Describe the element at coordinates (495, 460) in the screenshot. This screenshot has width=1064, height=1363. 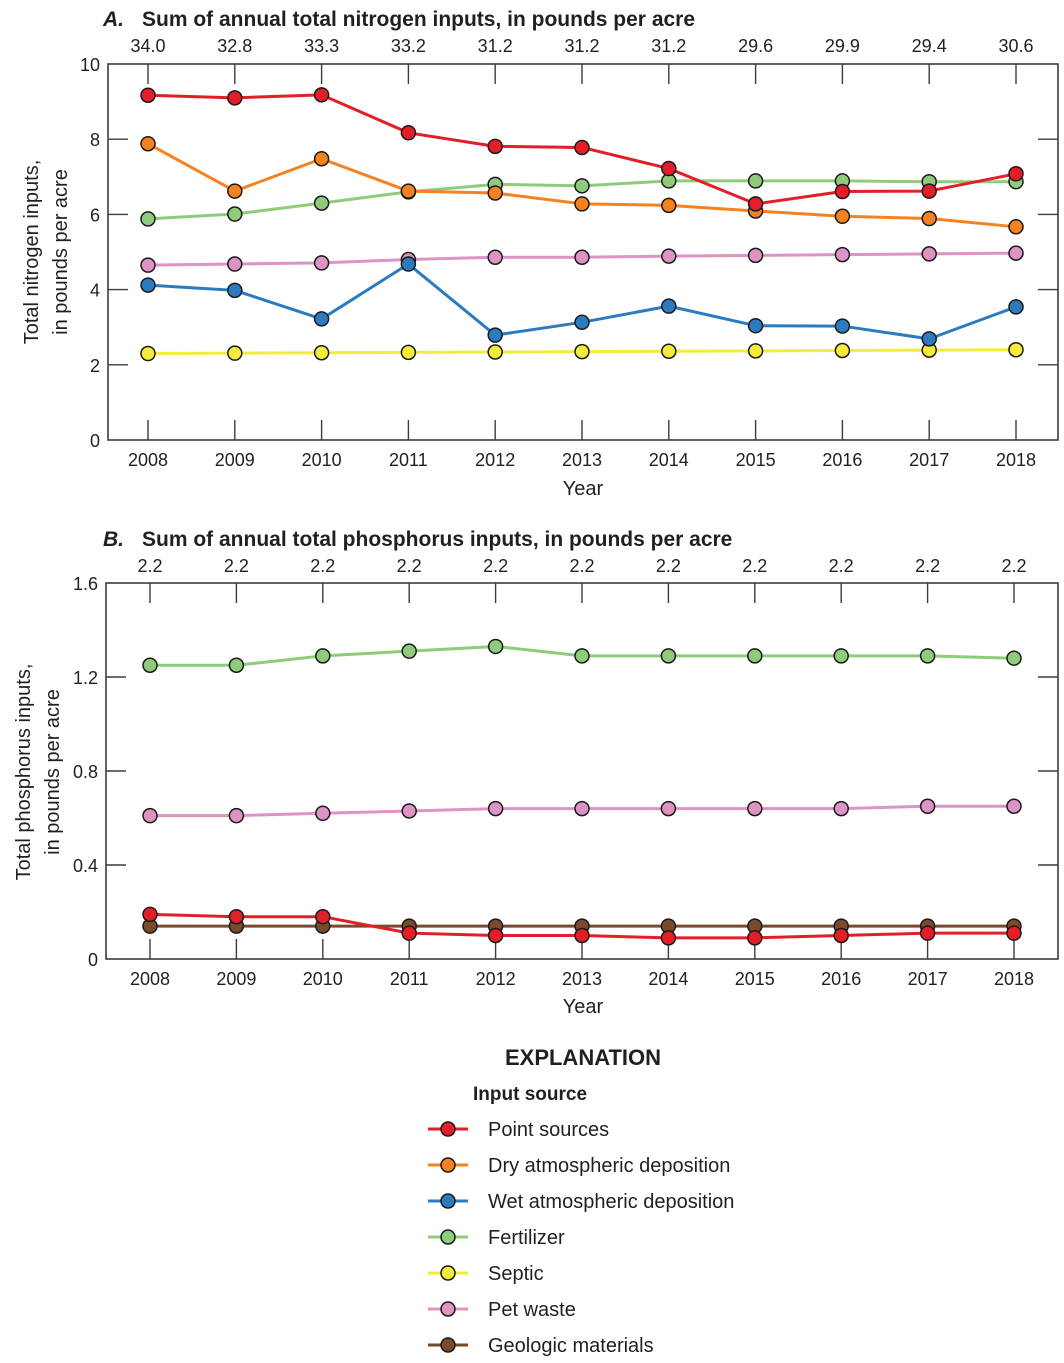
I see `panel-a-x-tick-label: 2012` at that location.